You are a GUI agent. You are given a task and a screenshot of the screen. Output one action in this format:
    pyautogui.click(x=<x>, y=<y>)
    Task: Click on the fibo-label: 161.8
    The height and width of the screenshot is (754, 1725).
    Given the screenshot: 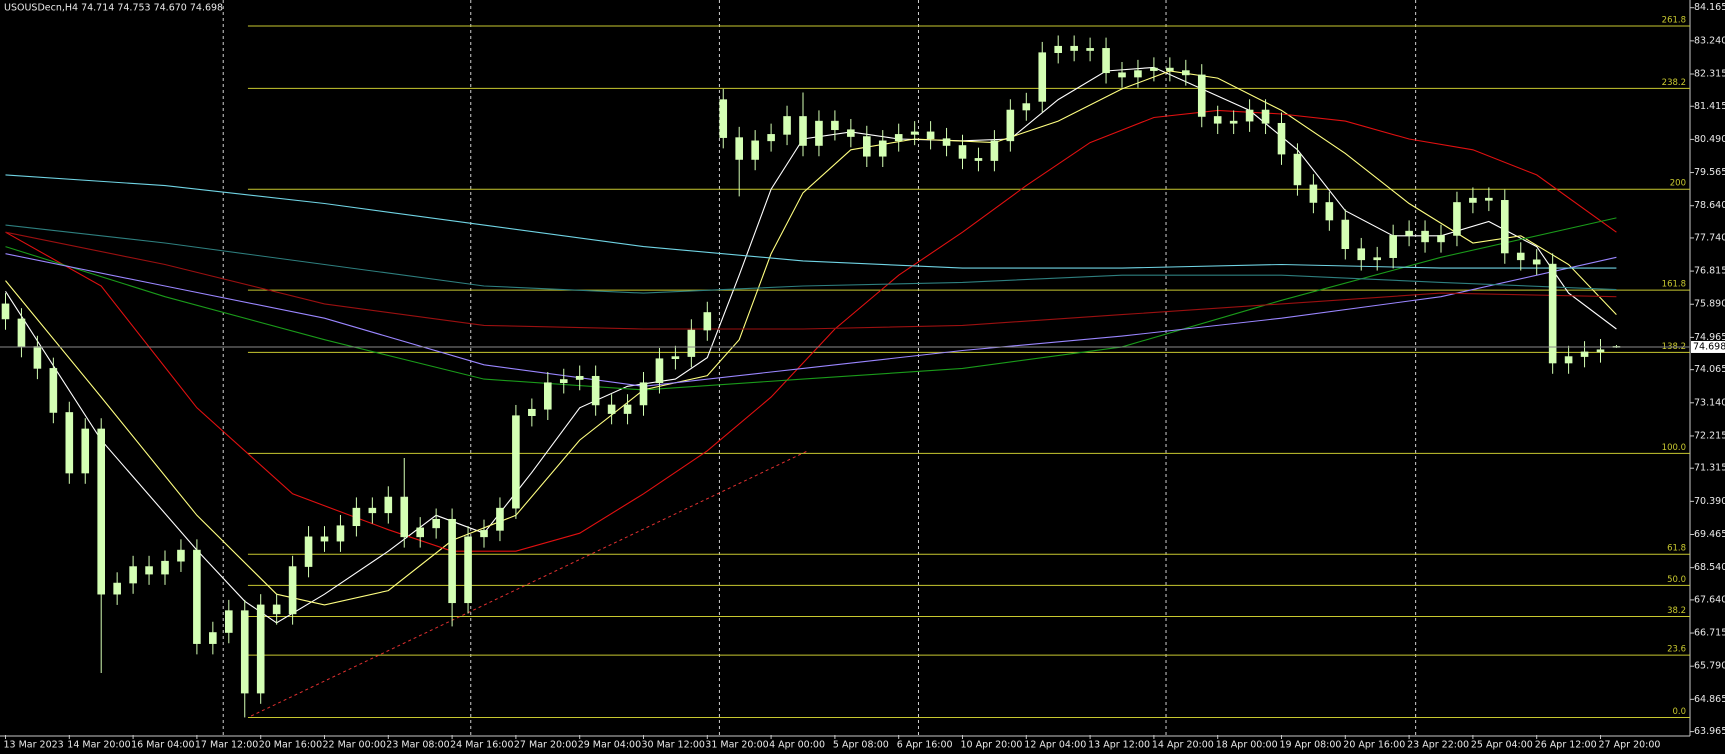 What is the action you would take?
    pyautogui.click(x=1674, y=285)
    